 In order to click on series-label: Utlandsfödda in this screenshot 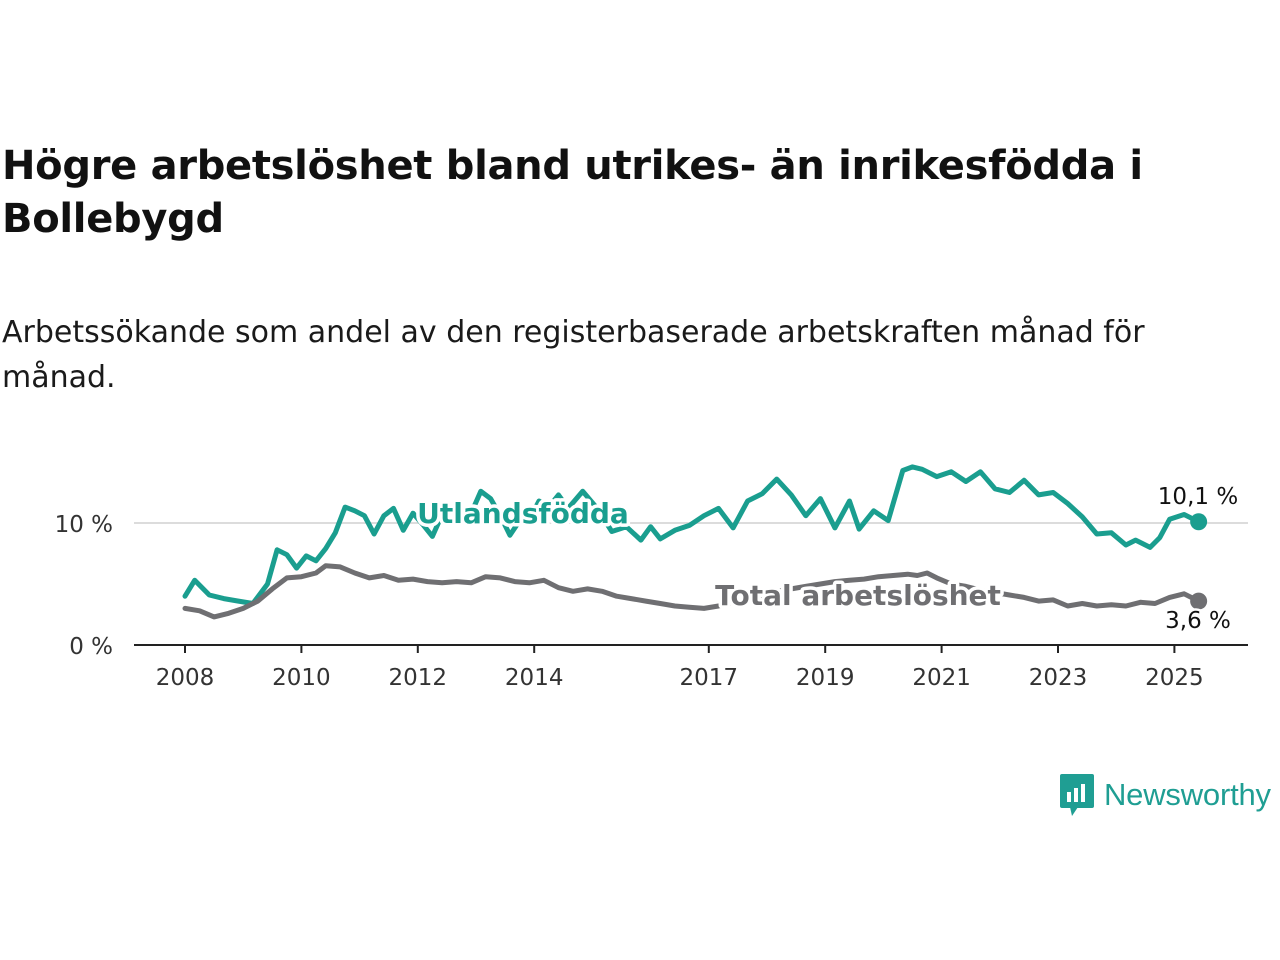, I will do `click(523, 513)`.